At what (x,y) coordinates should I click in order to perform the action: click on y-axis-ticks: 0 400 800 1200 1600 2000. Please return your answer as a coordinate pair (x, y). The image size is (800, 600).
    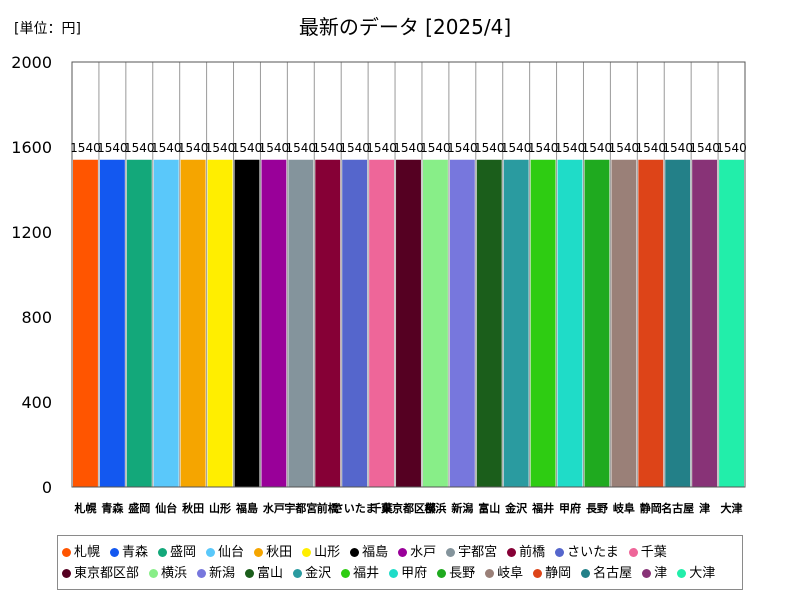
    Looking at the image, I should click on (31, 275).